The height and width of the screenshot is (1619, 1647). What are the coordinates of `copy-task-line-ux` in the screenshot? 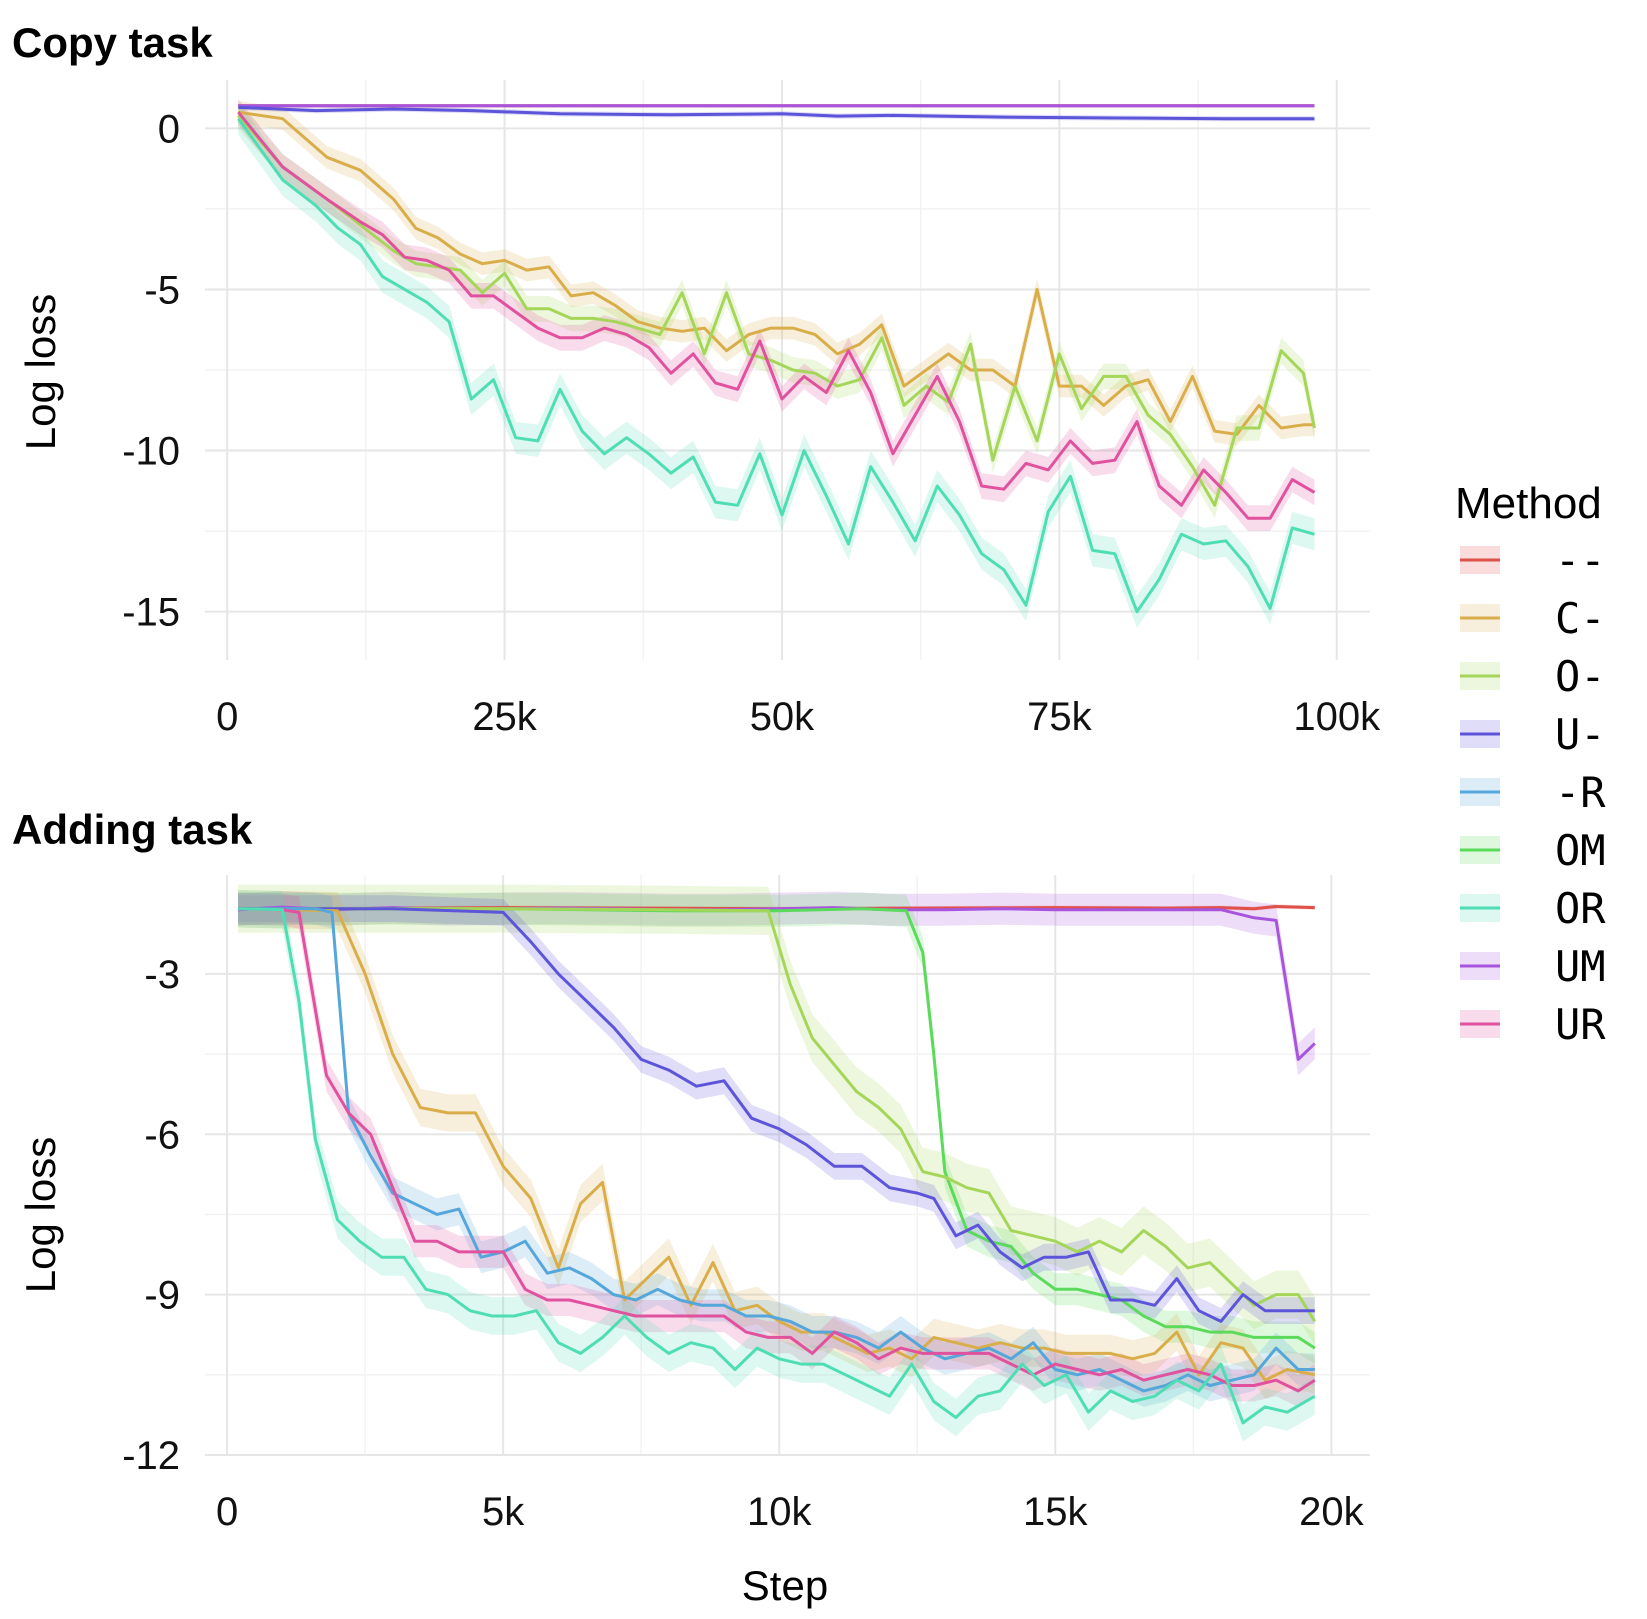 It's located at (776, 113).